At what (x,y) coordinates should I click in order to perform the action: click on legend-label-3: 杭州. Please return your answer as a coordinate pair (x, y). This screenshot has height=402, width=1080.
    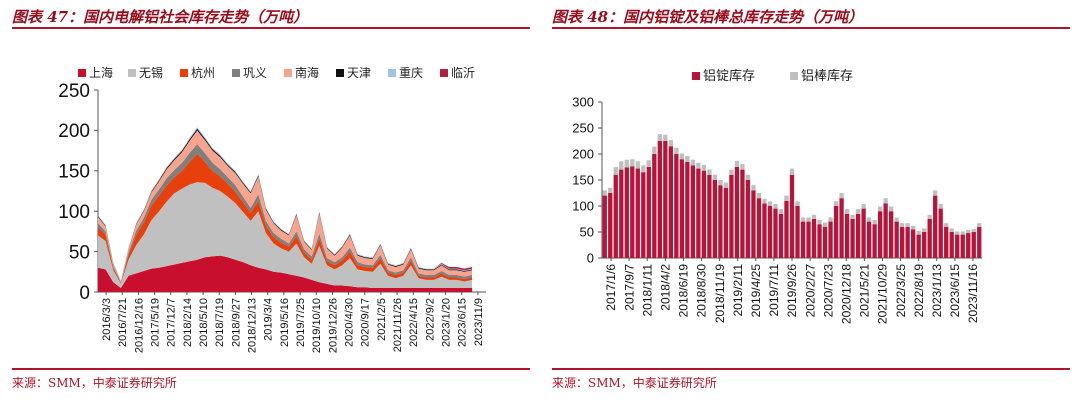
    Looking at the image, I should click on (203, 72).